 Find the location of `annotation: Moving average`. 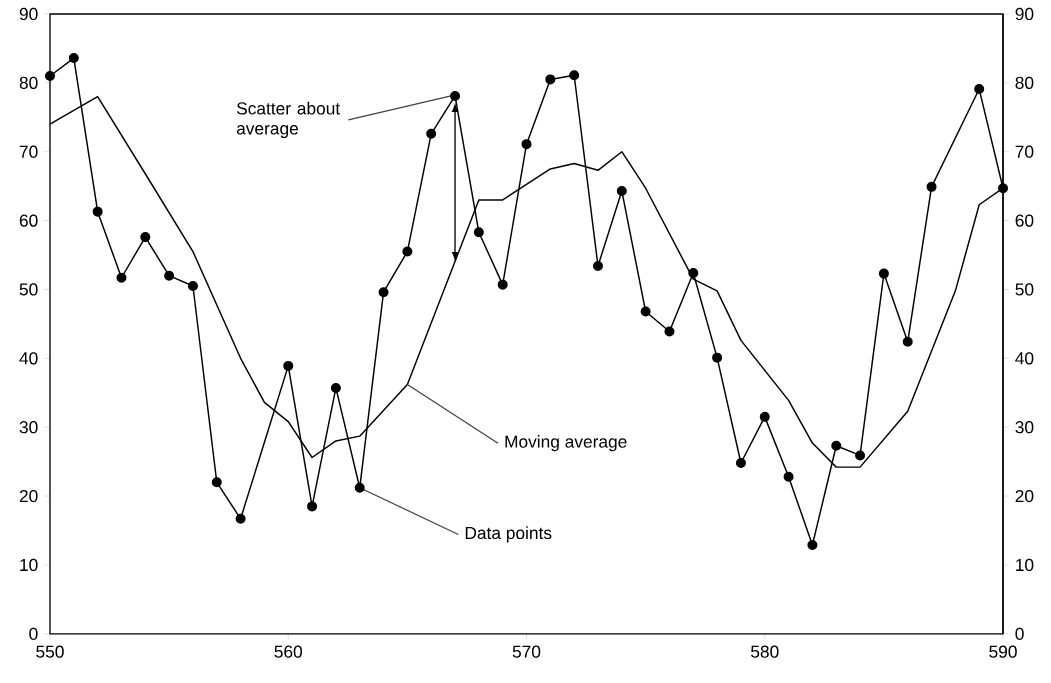

annotation: Moving average is located at coordinates (566, 443).